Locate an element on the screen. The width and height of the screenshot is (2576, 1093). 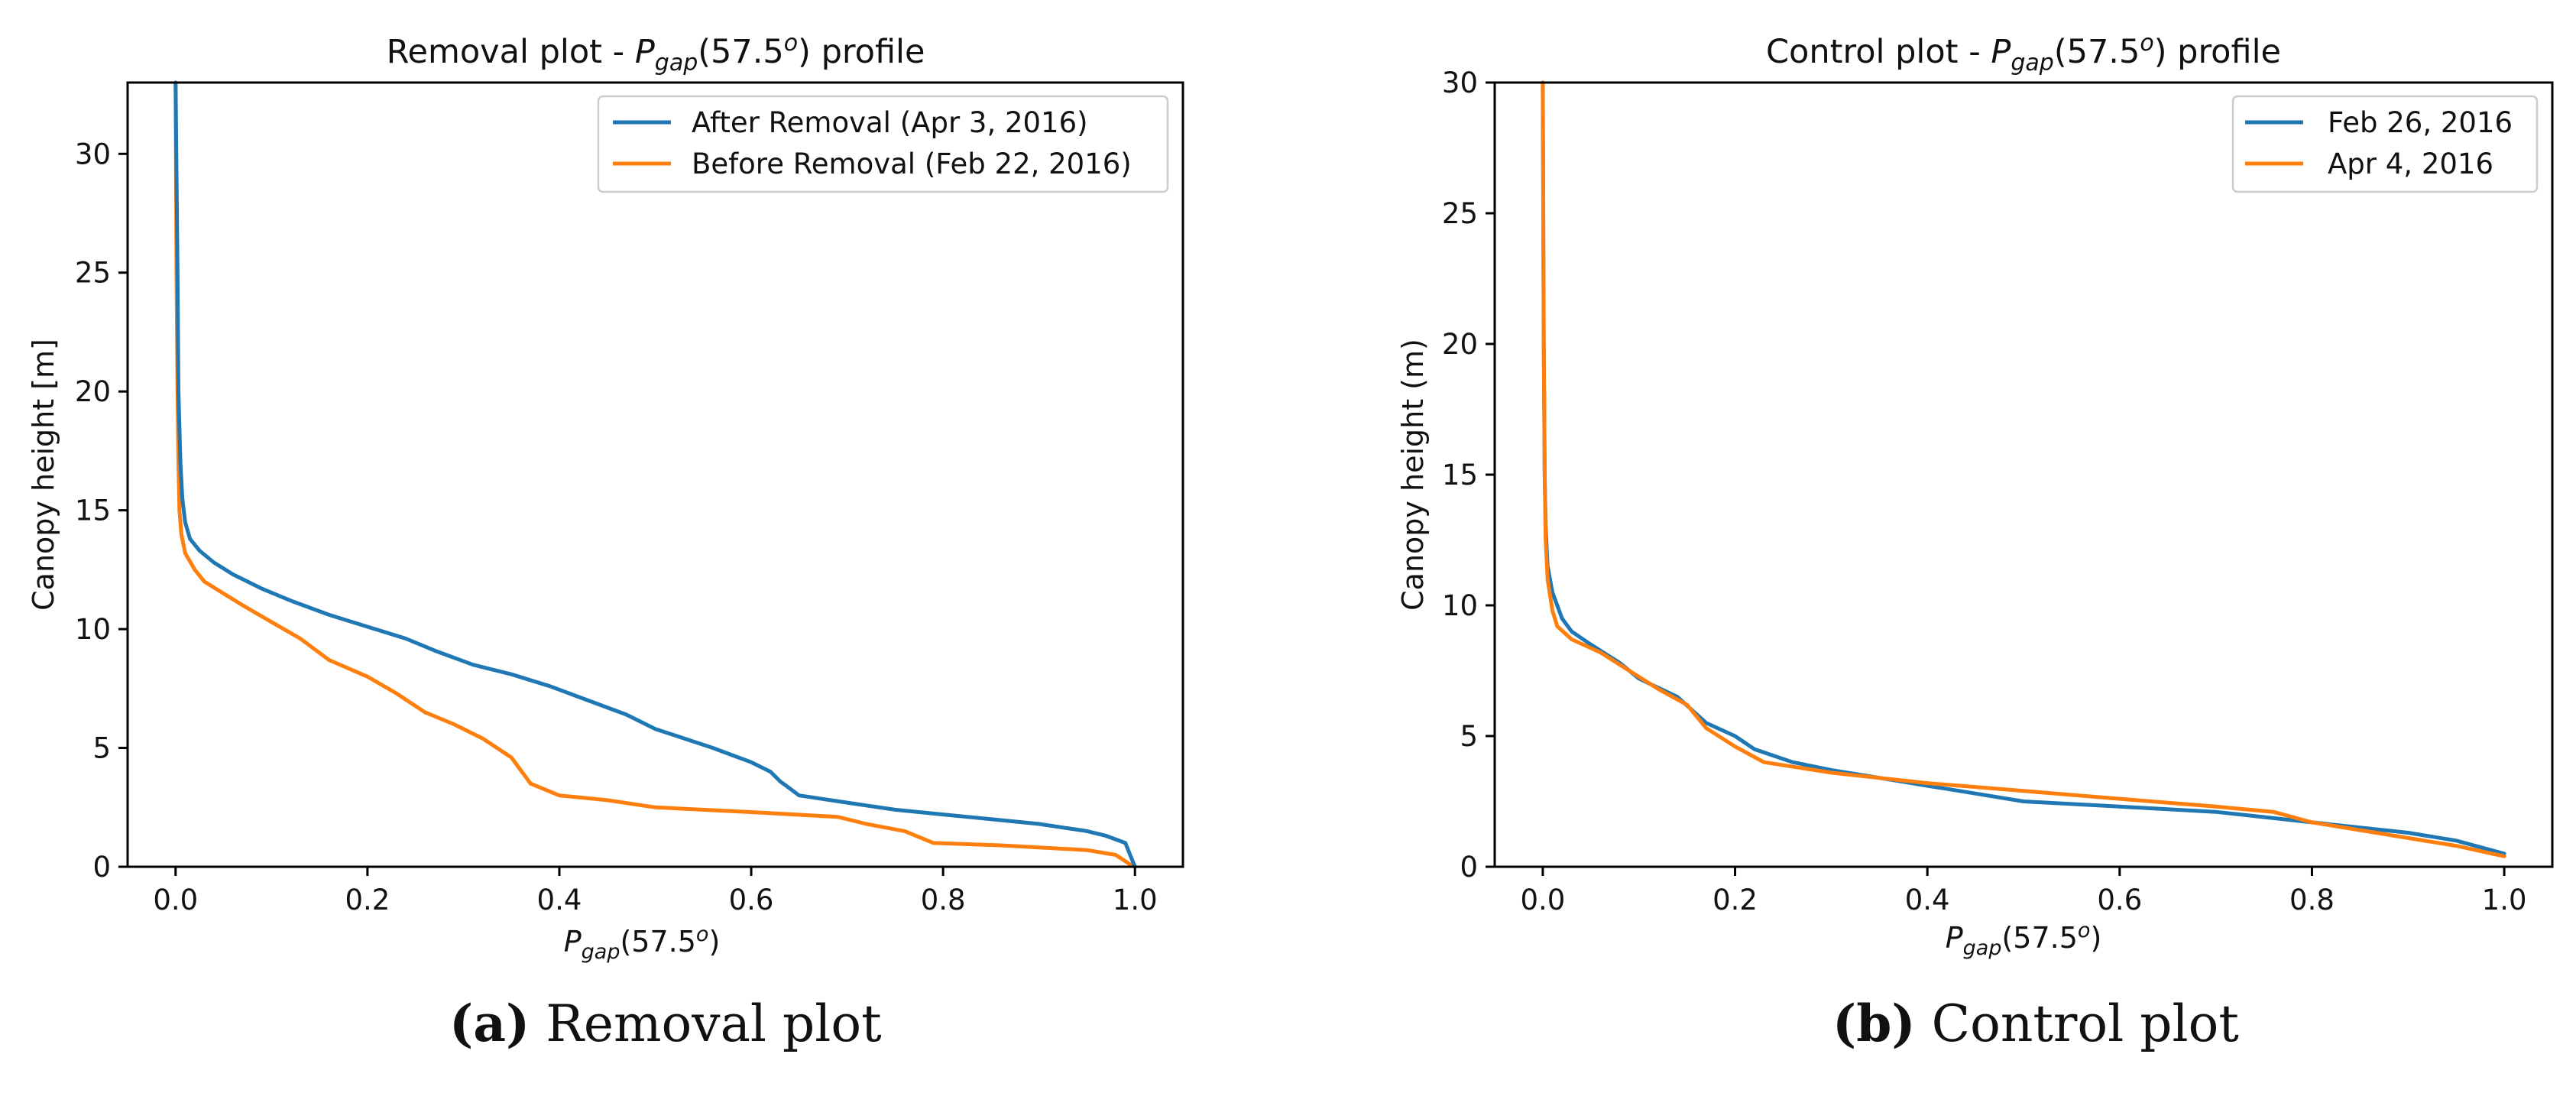
legend-label-before-removal: Before Removal (Feb 22, 2016) is located at coordinates (912, 164).